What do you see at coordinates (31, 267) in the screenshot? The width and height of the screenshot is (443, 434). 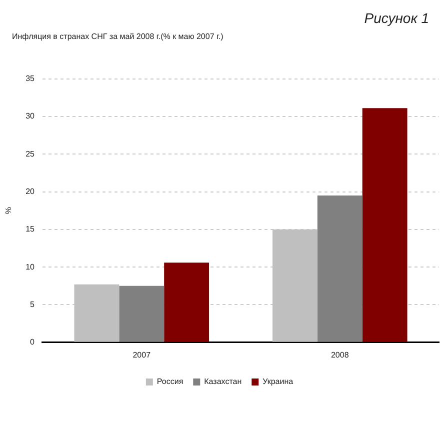 I see `y-tick-label: 10` at bounding box center [31, 267].